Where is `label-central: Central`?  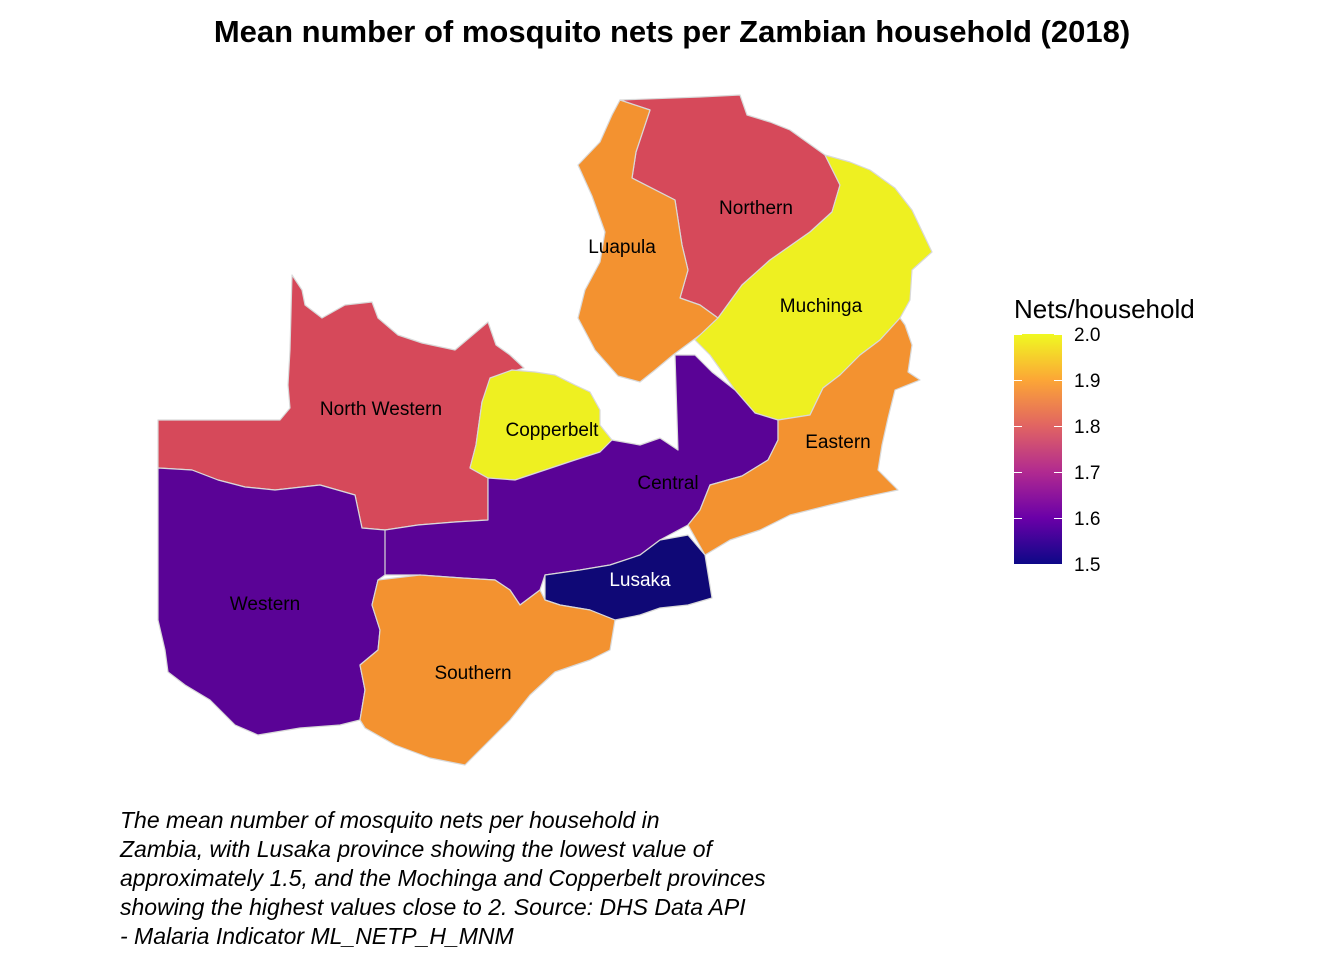 label-central: Central is located at coordinates (667, 483).